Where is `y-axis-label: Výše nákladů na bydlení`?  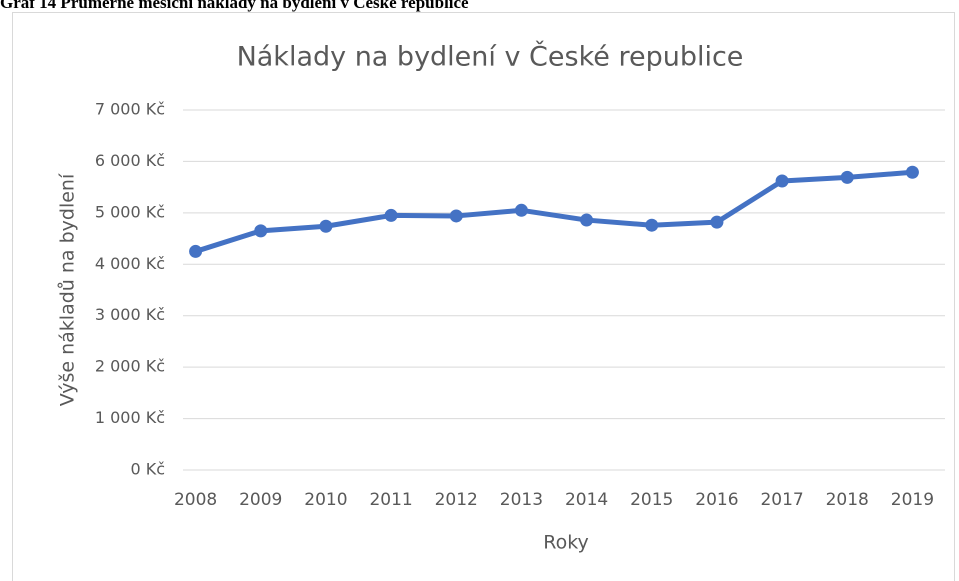
y-axis-label: Výše nákladů na bydlení is located at coordinates (68, 289).